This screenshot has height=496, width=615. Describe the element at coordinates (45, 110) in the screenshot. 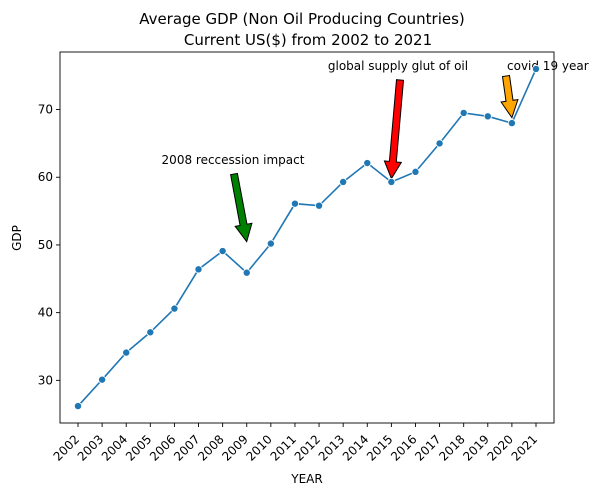

I see `y-tick-label: 70` at that location.